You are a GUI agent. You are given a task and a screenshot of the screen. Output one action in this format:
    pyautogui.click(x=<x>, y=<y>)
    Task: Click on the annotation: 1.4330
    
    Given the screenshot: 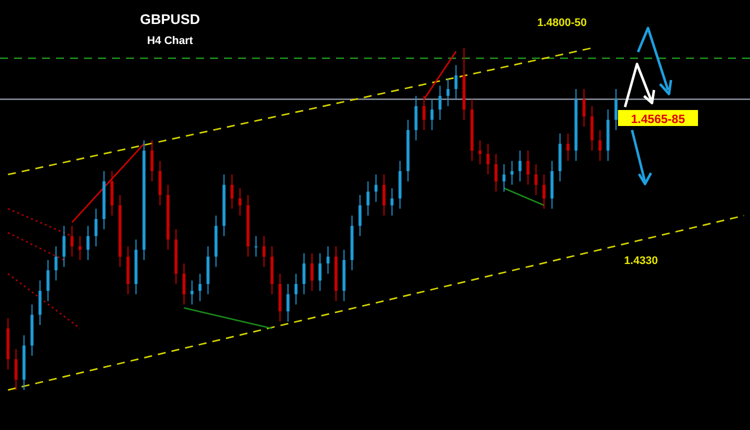 What is the action you would take?
    pyautogui.click(x=641, y=261)
    